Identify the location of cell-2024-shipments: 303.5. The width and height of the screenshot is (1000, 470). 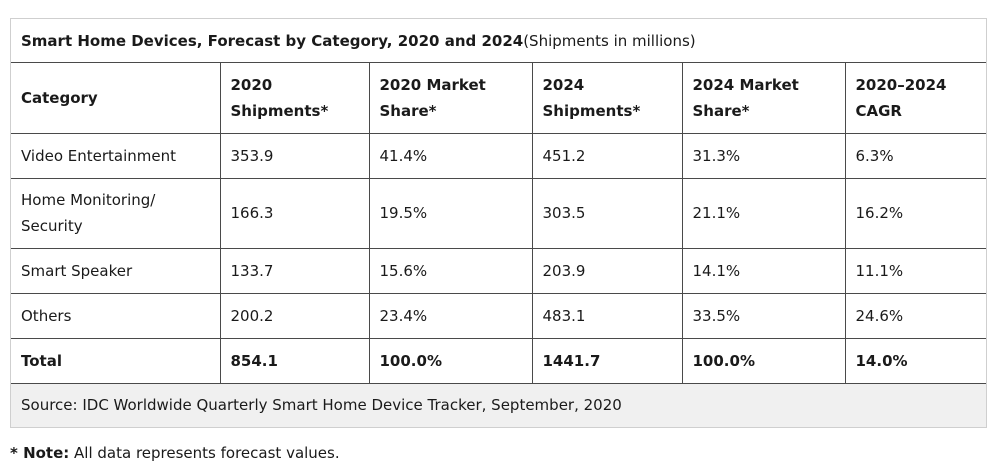
(607, 213).